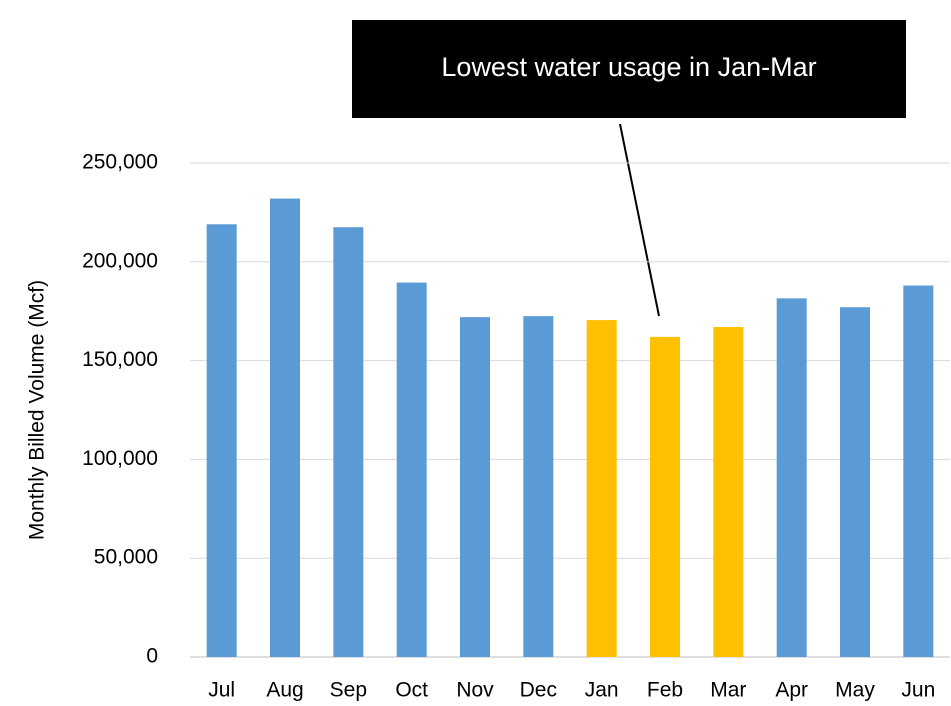  What do you see at coordinates (126, 557) in the screenshot?
I see `y-tick-label: 50,000` at bounding box center [126, 557].